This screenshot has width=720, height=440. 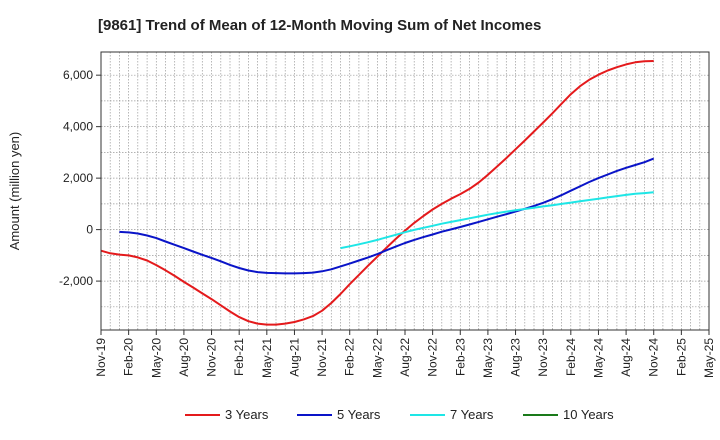 What do you see at coordinates (516, 357) in the screenshot?
I see `x-tick-label: Aug-23` at bounding box center [516, 357].